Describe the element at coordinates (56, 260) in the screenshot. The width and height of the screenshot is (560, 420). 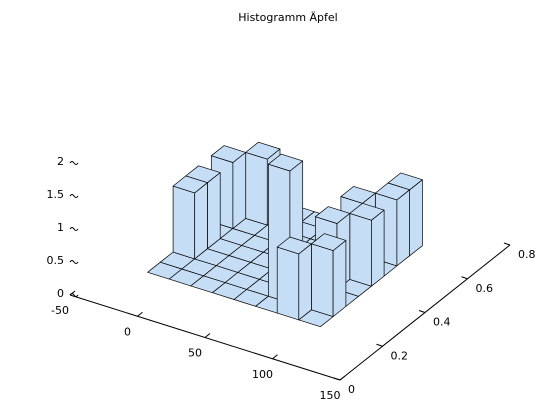
I see `z-tick-label: 0.5` at that location.